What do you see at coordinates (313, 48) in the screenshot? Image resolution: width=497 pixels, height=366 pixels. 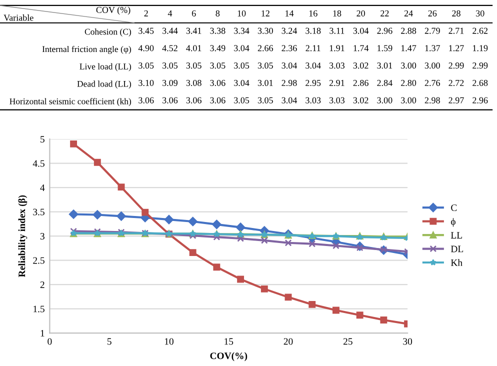 I see `data-label: 2.11` at bounding box center [313, 48].